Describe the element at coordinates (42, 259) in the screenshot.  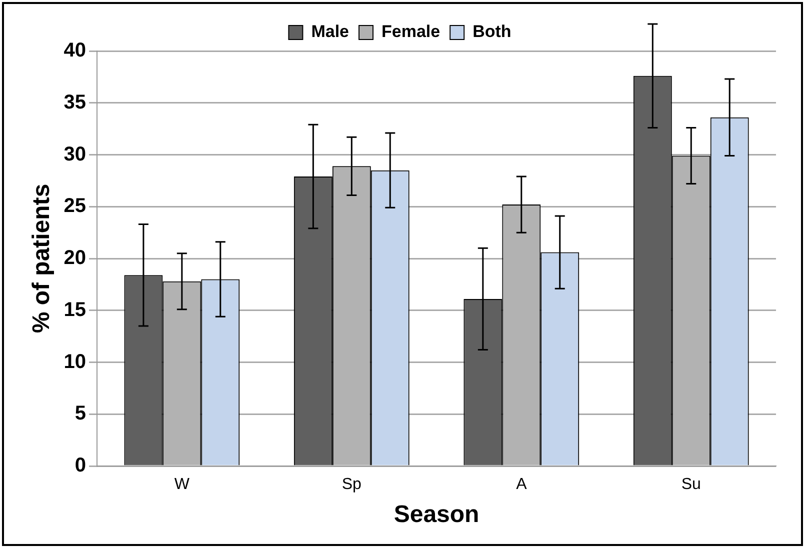
I see `y-axis-title: % of patients` at that location.